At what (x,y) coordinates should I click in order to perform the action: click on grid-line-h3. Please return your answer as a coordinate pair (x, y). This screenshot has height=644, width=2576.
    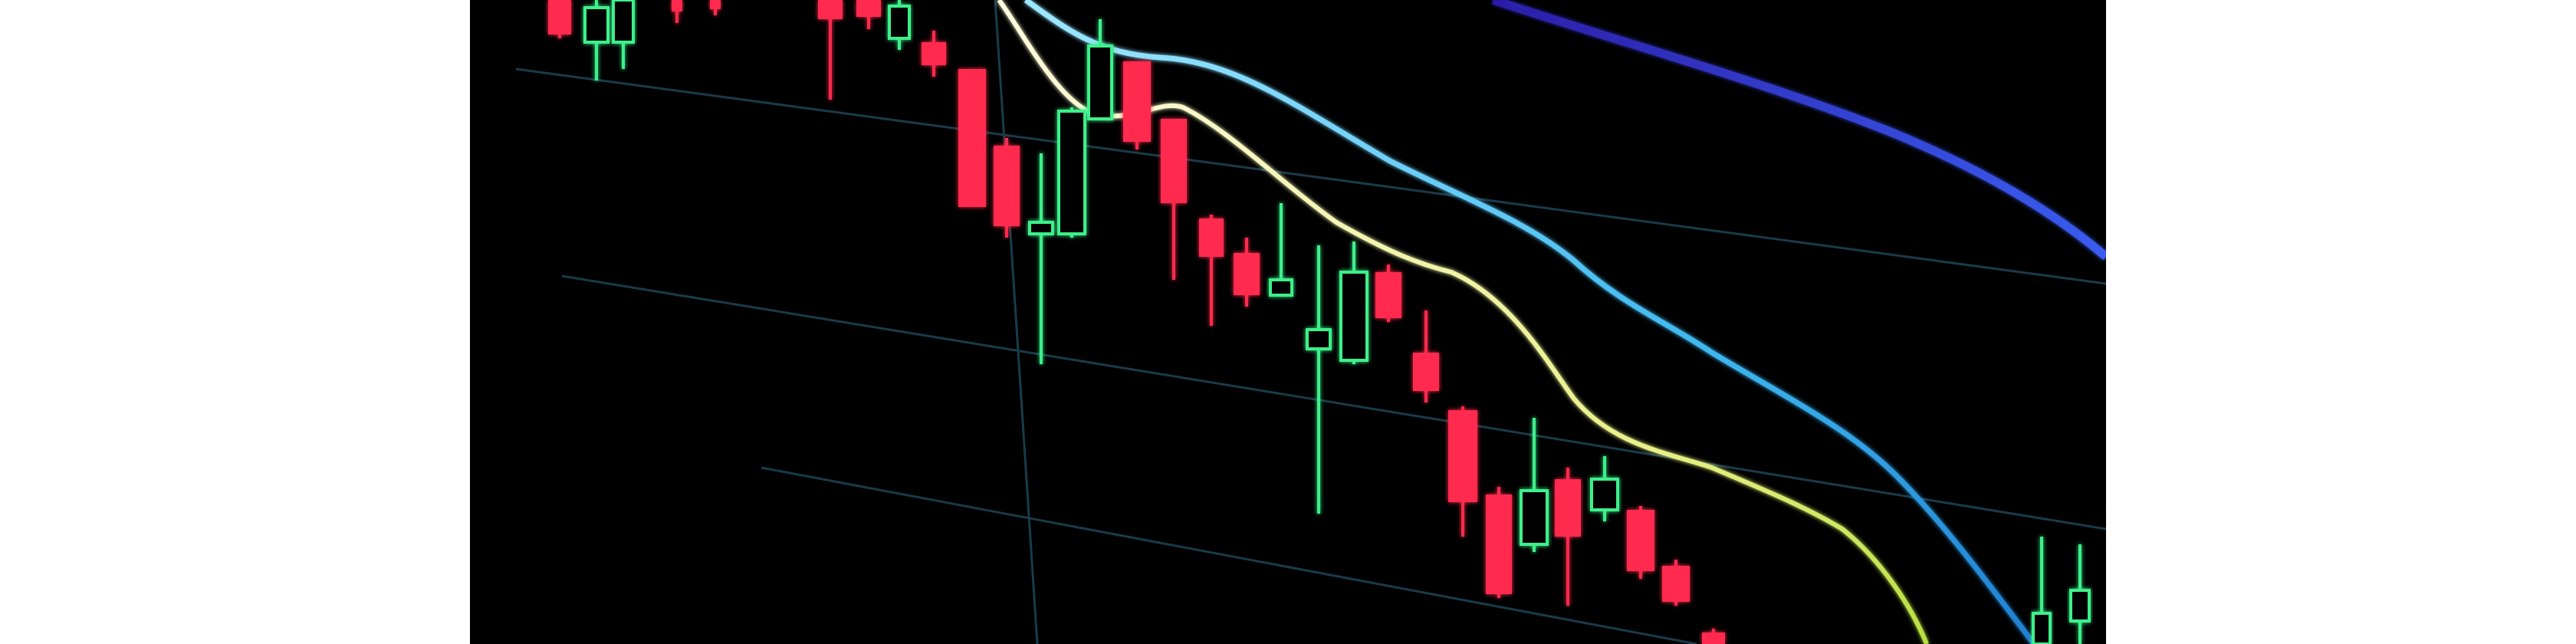
    Looking at the image, I should click on (1229, 555).